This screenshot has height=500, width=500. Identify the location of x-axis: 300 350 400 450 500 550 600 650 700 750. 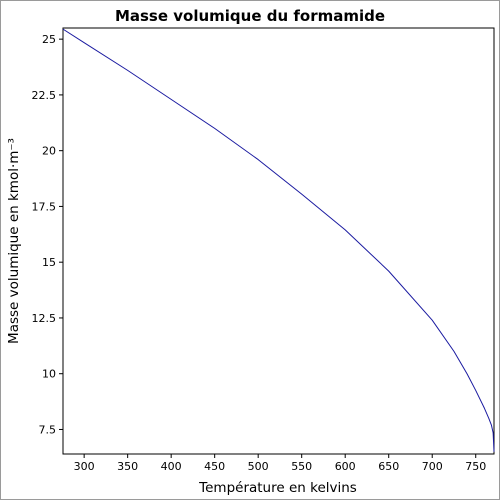
(280, 463).